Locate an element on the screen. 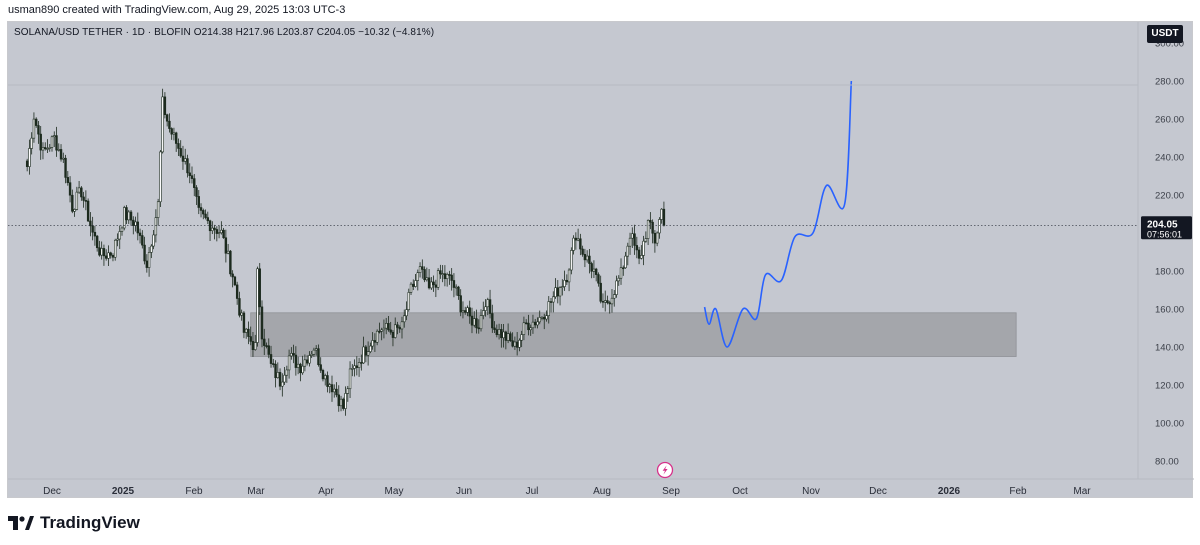 The width and height of the screenshot is (1200, 545). price-tick-label: 240.00 is located at coordinates (1169, 158).